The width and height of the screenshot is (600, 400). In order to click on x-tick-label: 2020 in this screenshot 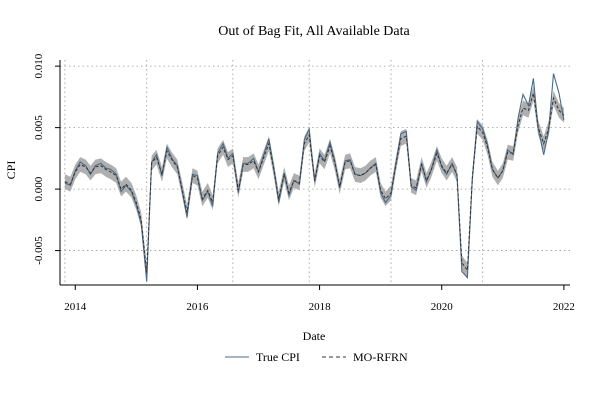, I will do `click(442, 307)`.